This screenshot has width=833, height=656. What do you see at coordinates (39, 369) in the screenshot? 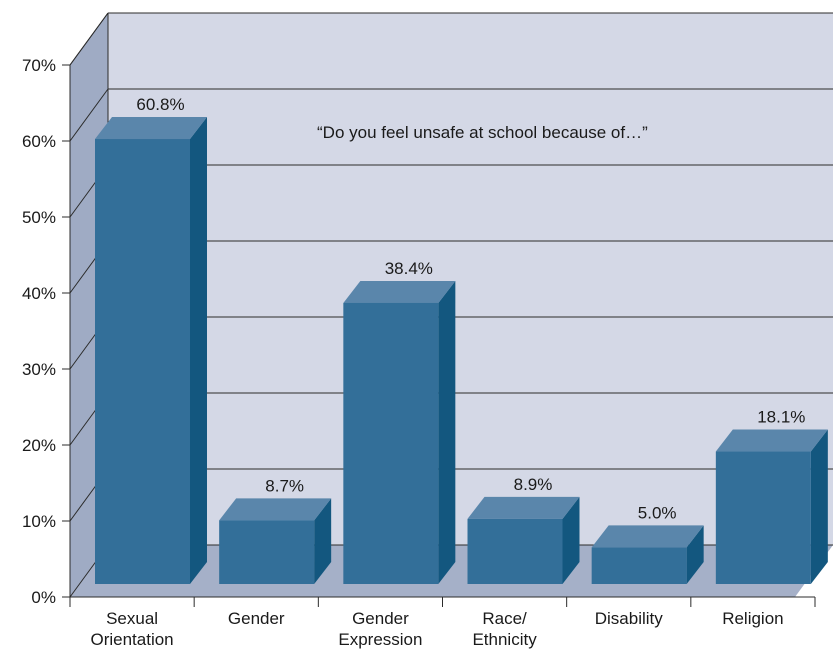
I see `y-tick-label: 30%` at bounding box center [39, 369].